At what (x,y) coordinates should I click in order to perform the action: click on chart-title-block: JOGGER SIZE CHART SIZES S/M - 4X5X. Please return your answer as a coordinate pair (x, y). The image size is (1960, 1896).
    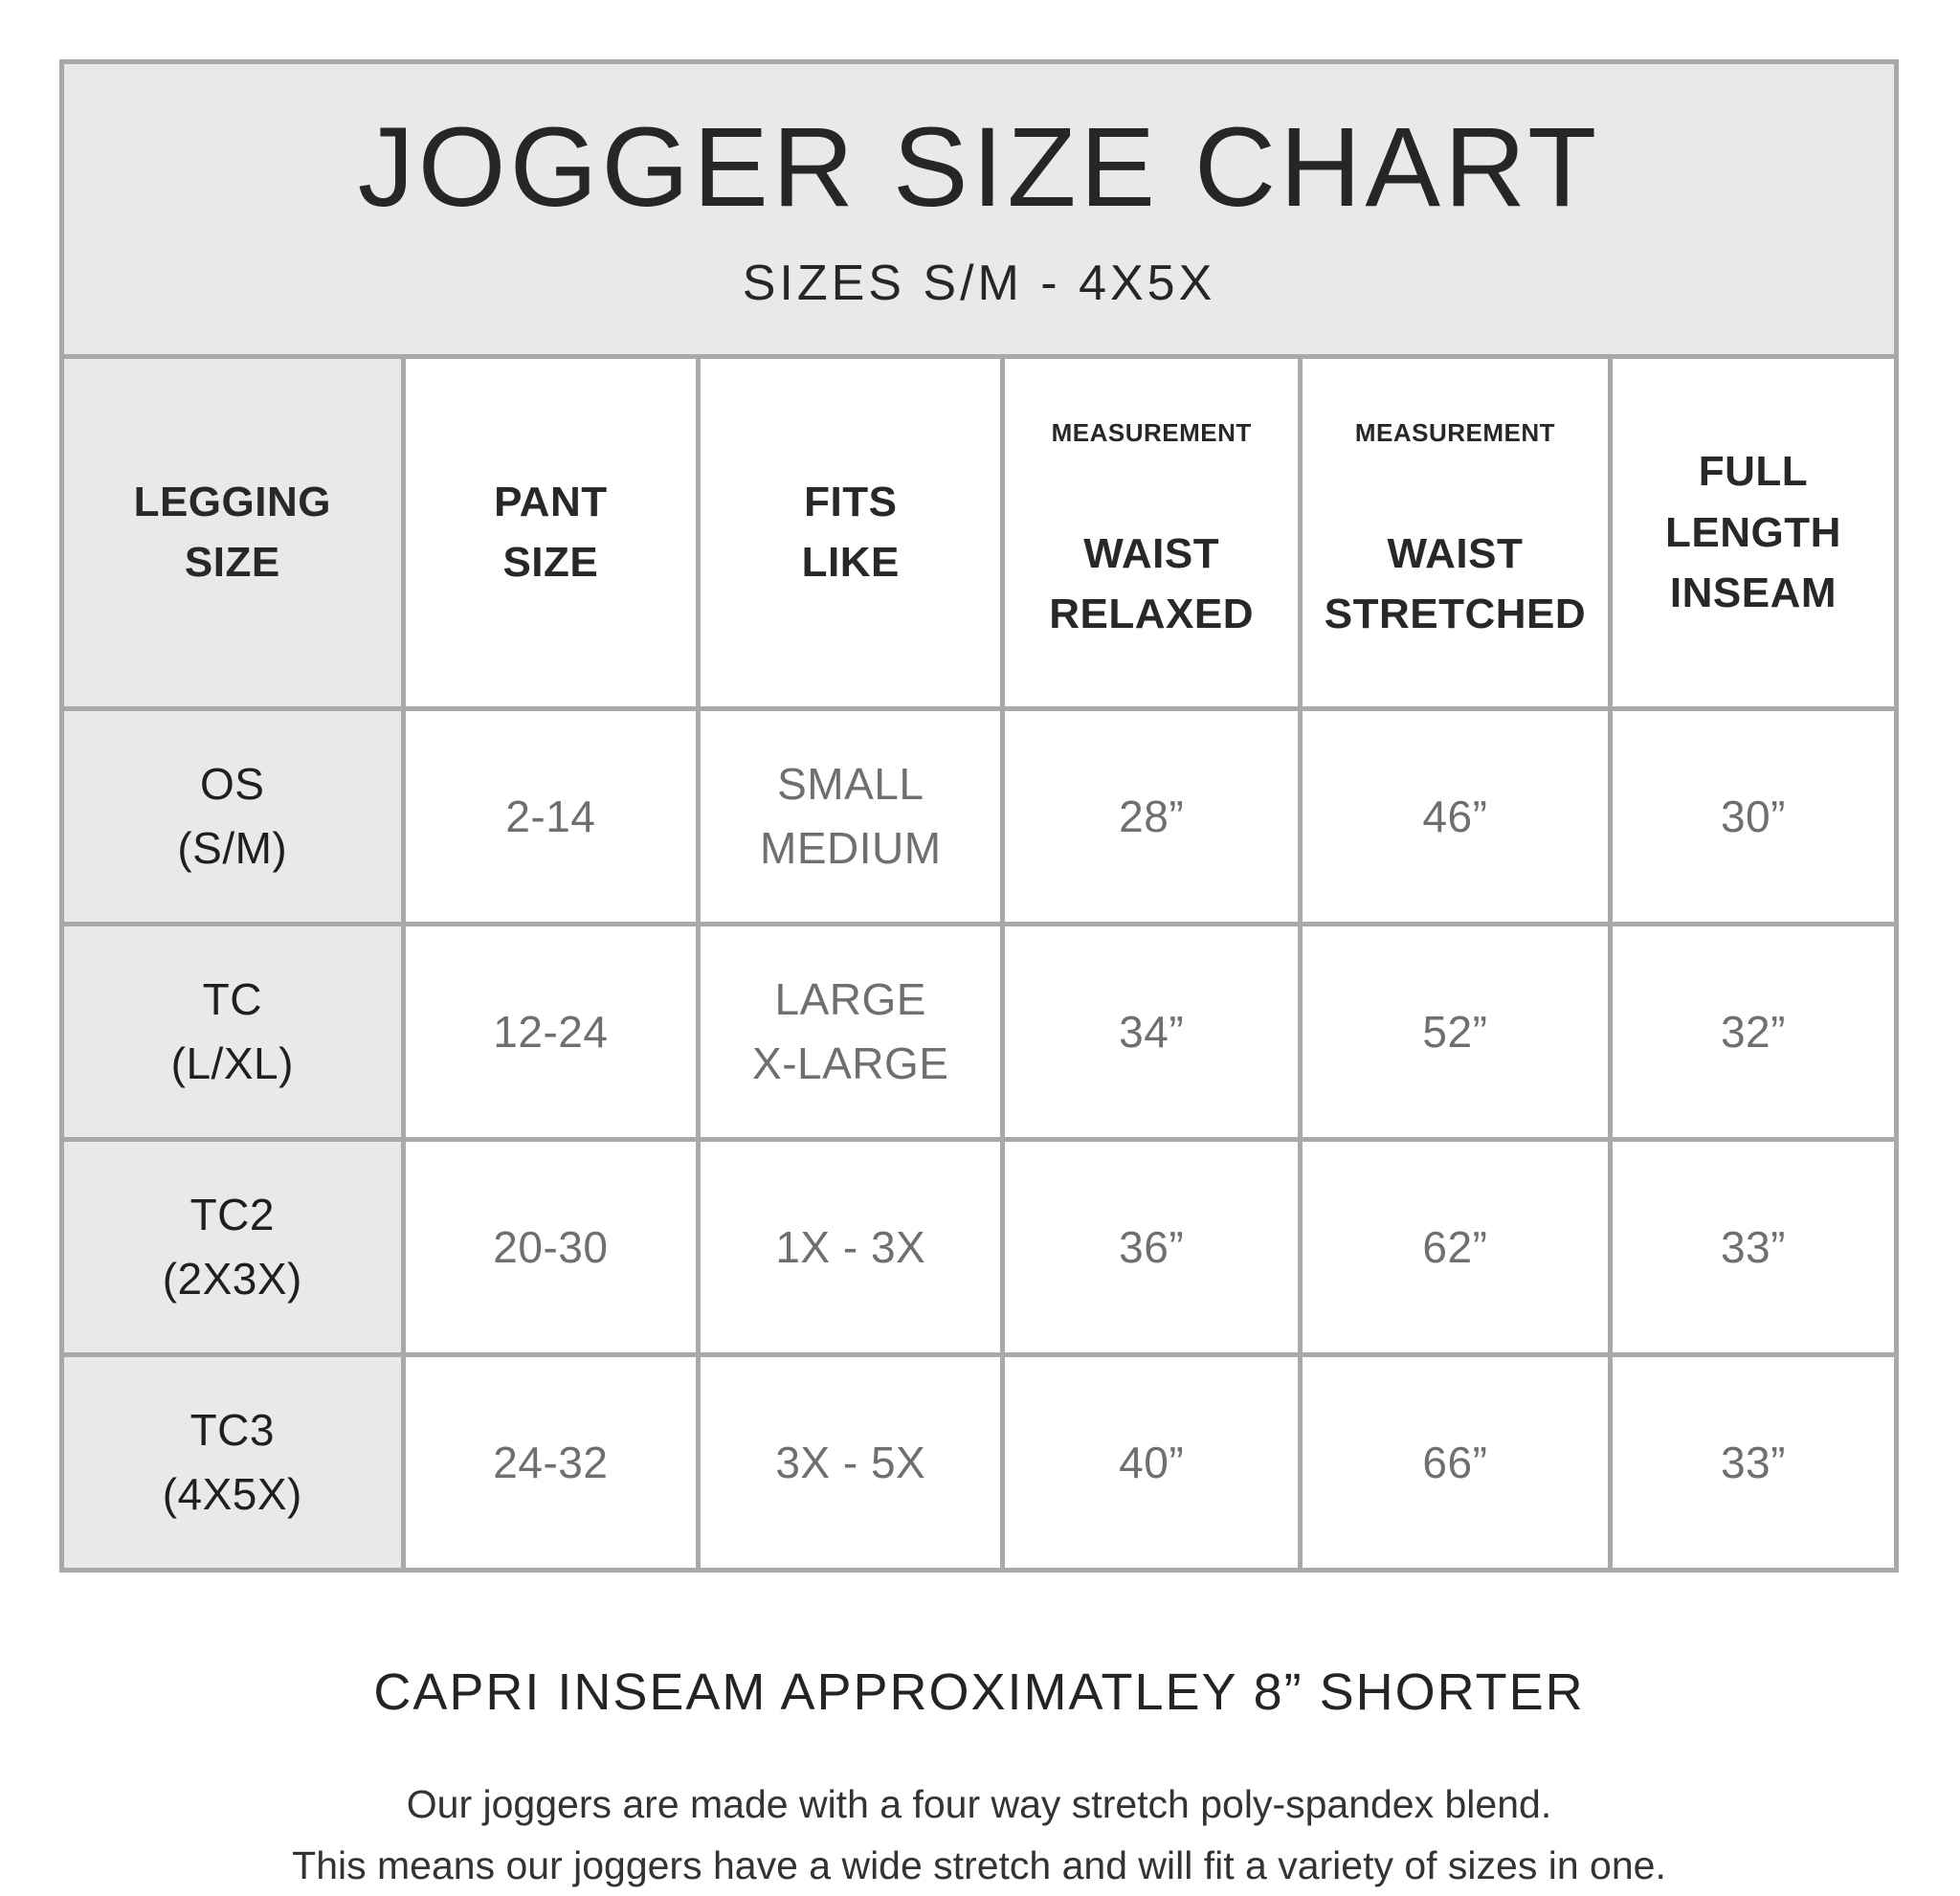
    Looking at the image, I should click on (979, 209).